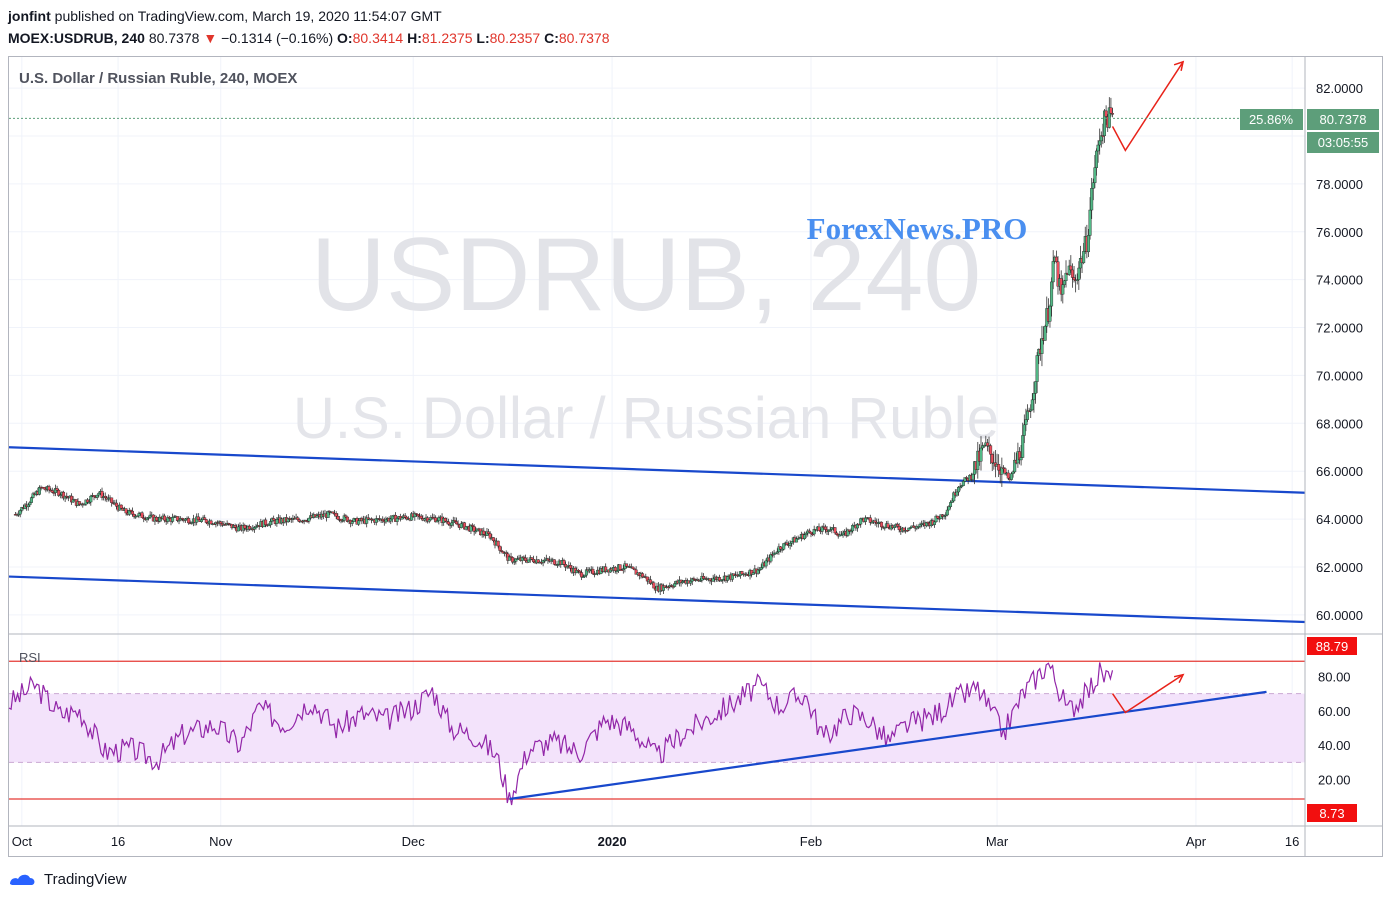 The width and height of the screenshot is (1391, 904). What do you see at coordinates (85, 879) in the screenshot?
I see `footer-brand: TradingView` at bounding box center [85, 879].